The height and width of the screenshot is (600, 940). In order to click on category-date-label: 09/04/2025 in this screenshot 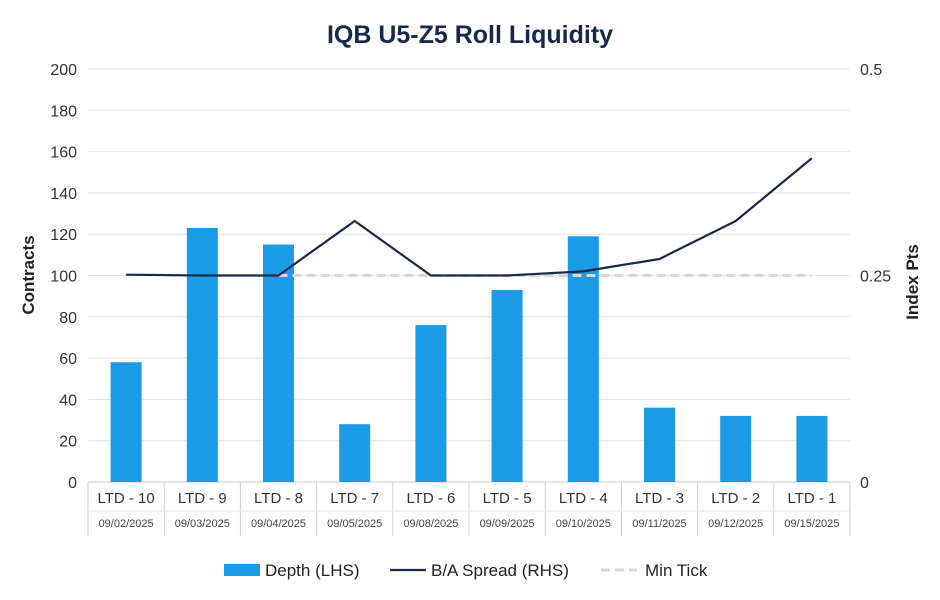, I will do `click(278, 524)`.